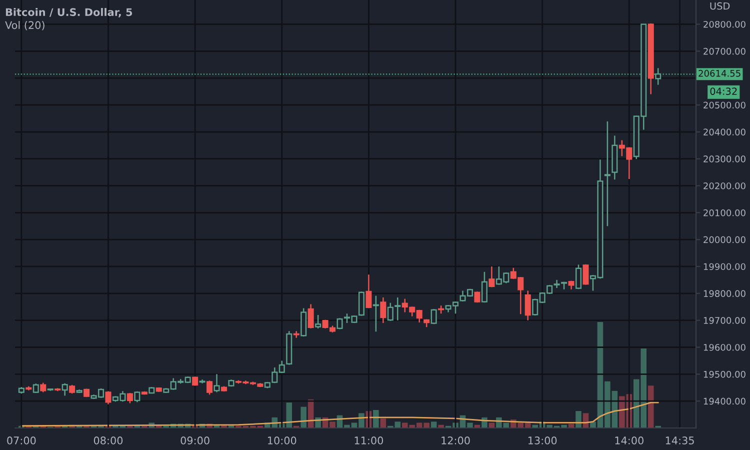  Describe the element at coordinates (629, 440) in the screenshot. I see `x-tick-label: 14:00` at that location.